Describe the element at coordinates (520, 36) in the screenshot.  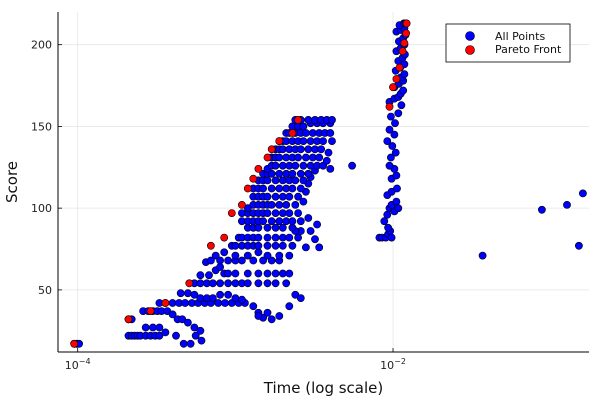
I see `legend-label-all-points: All Points` at that location.